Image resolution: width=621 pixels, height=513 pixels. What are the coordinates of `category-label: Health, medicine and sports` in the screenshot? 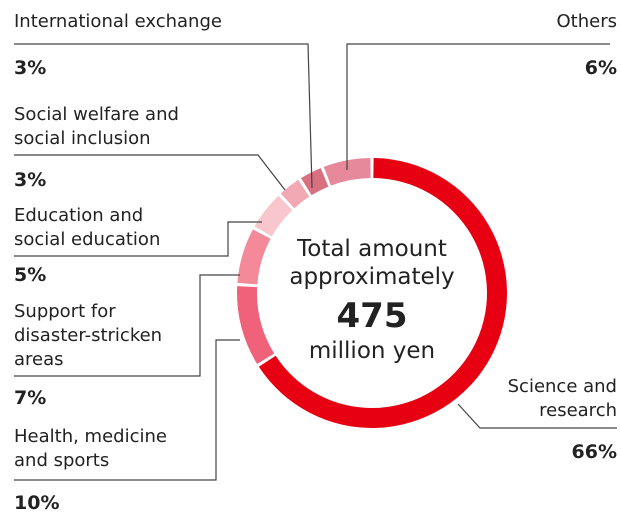 It's located at (90, 448).